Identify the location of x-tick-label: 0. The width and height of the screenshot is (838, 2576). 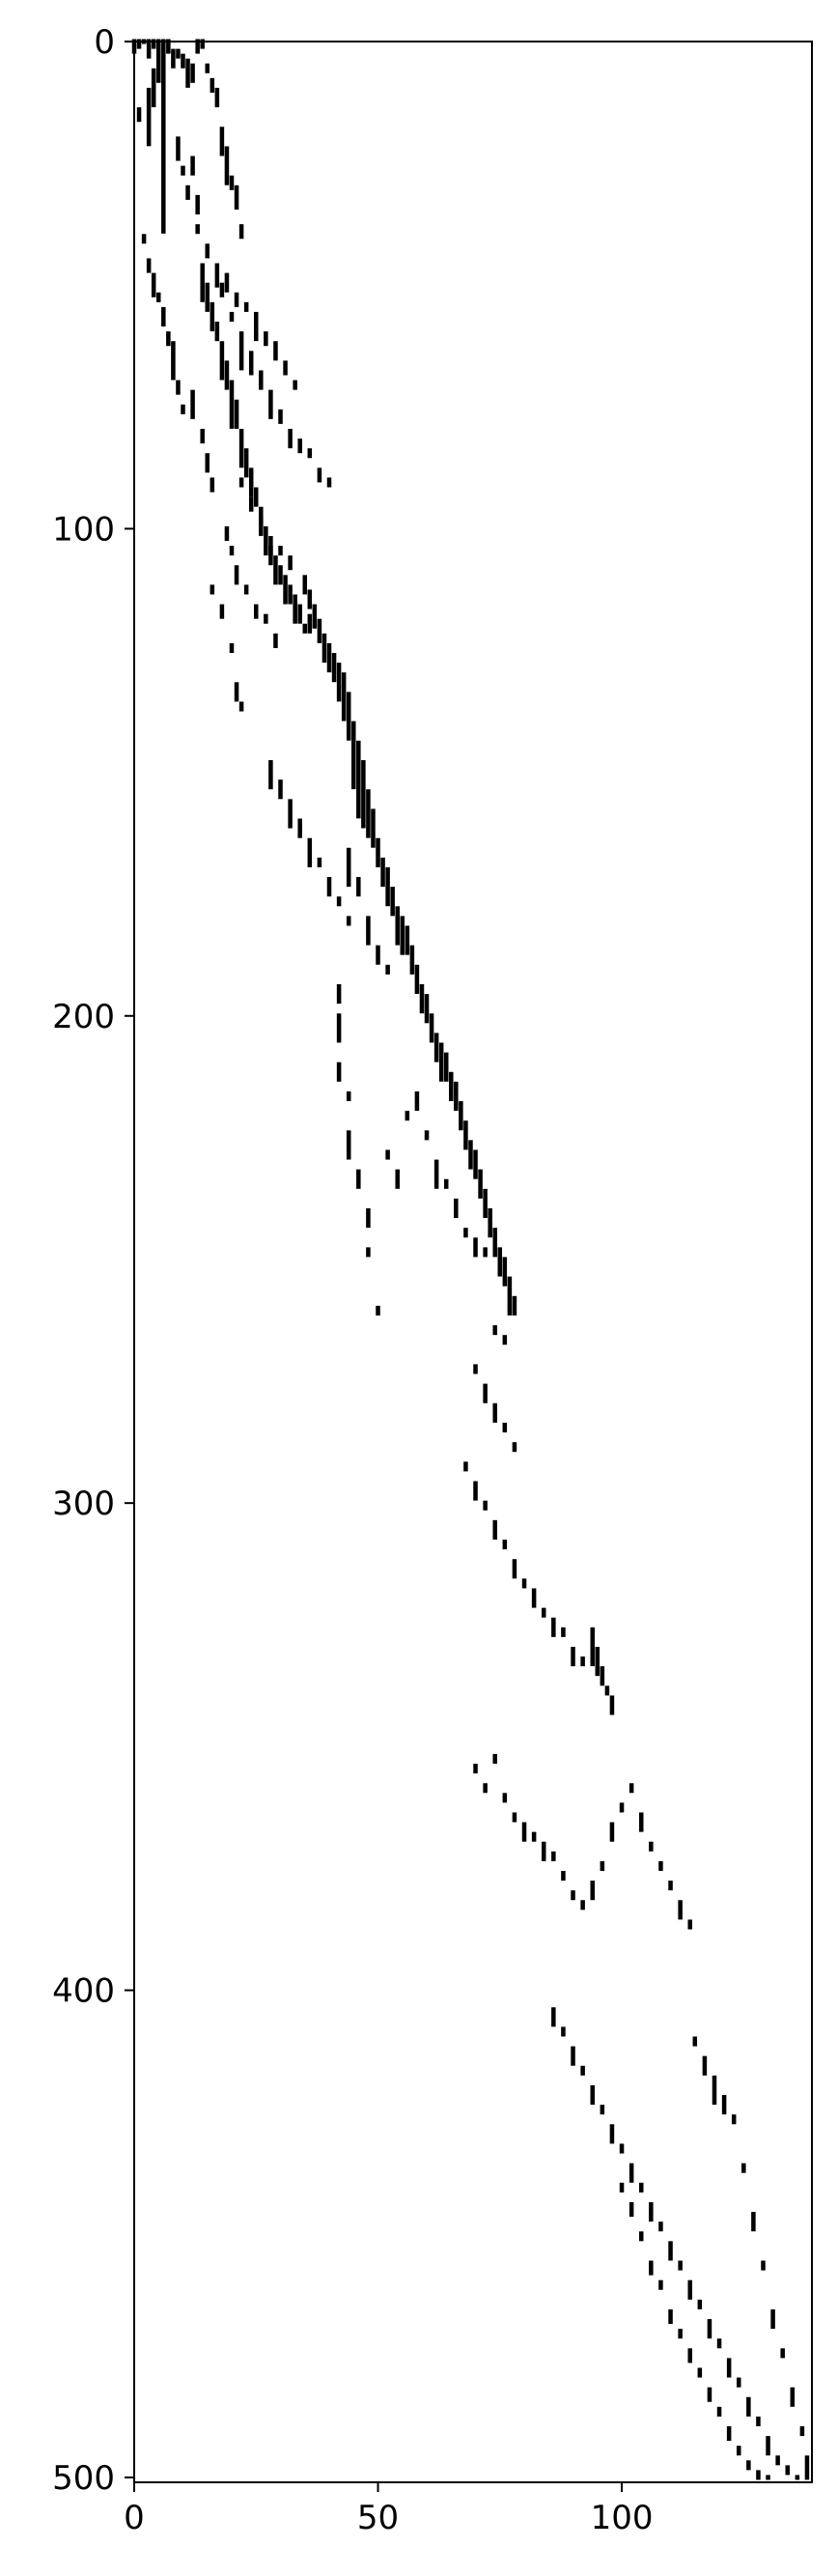
(134, 2518).